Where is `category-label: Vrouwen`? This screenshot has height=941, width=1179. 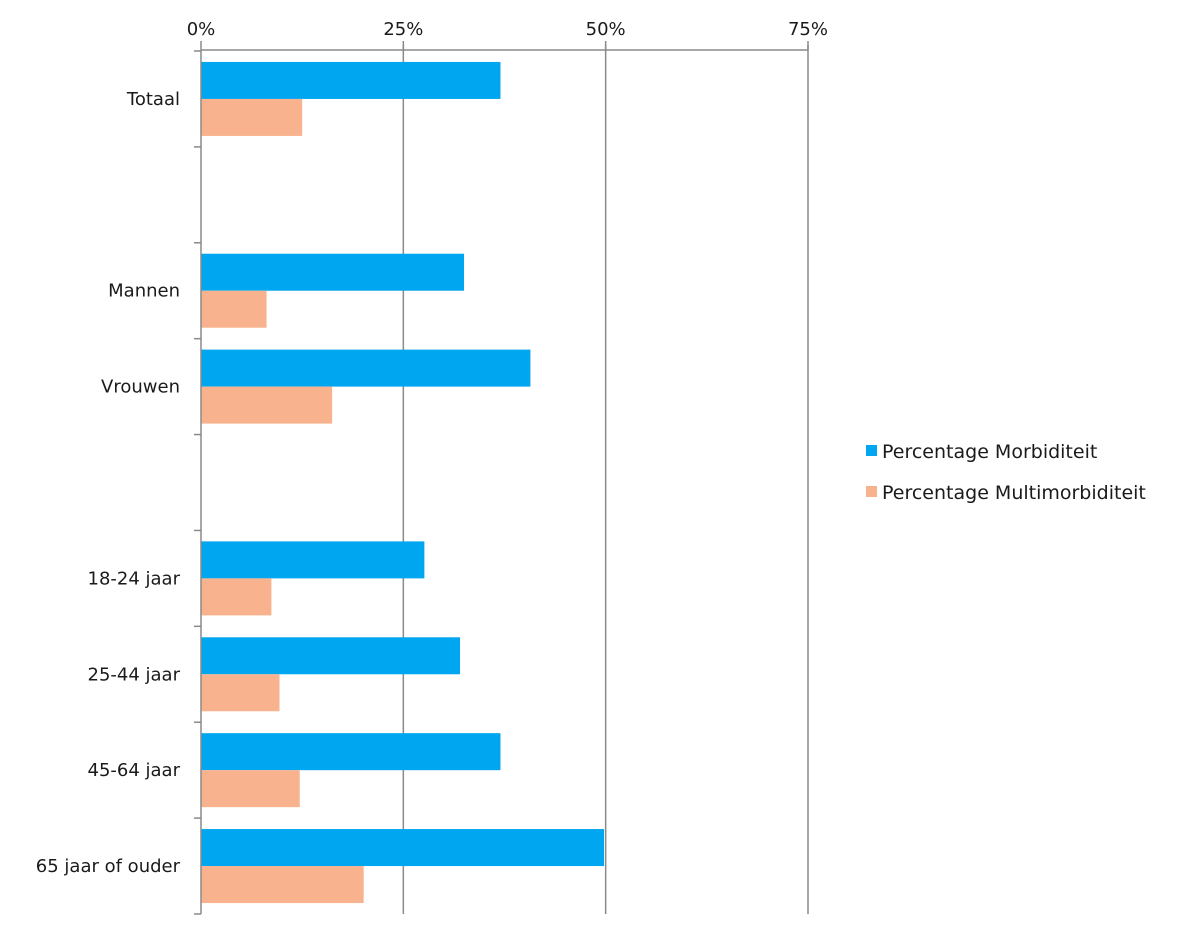
category-label: Vrouwen is located at coordinates (140, 387).